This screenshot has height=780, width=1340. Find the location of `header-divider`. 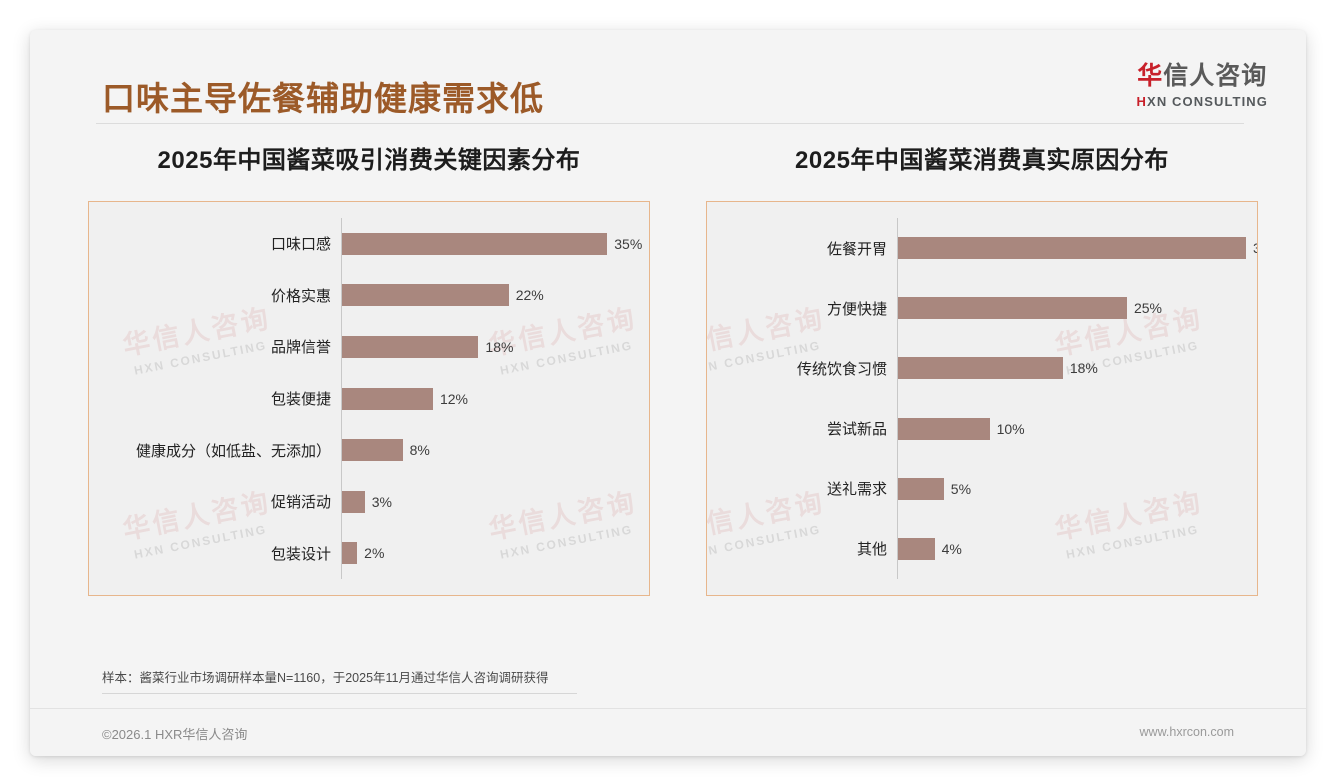

header-divider is located at coordinates (670, 123).